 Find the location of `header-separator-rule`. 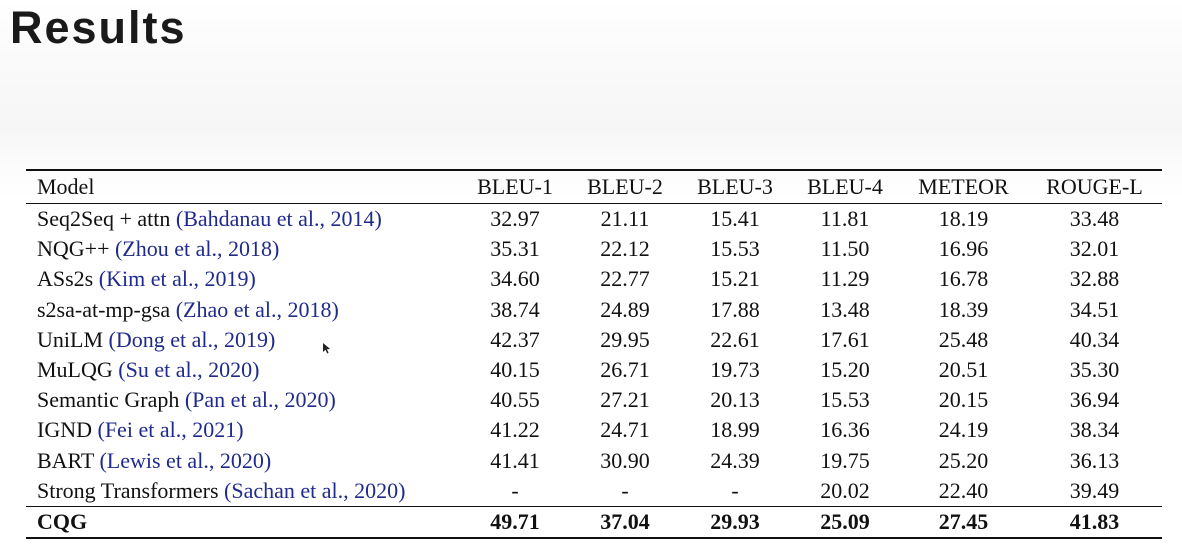

header-separator-rule is located at coordinates (594, 203).